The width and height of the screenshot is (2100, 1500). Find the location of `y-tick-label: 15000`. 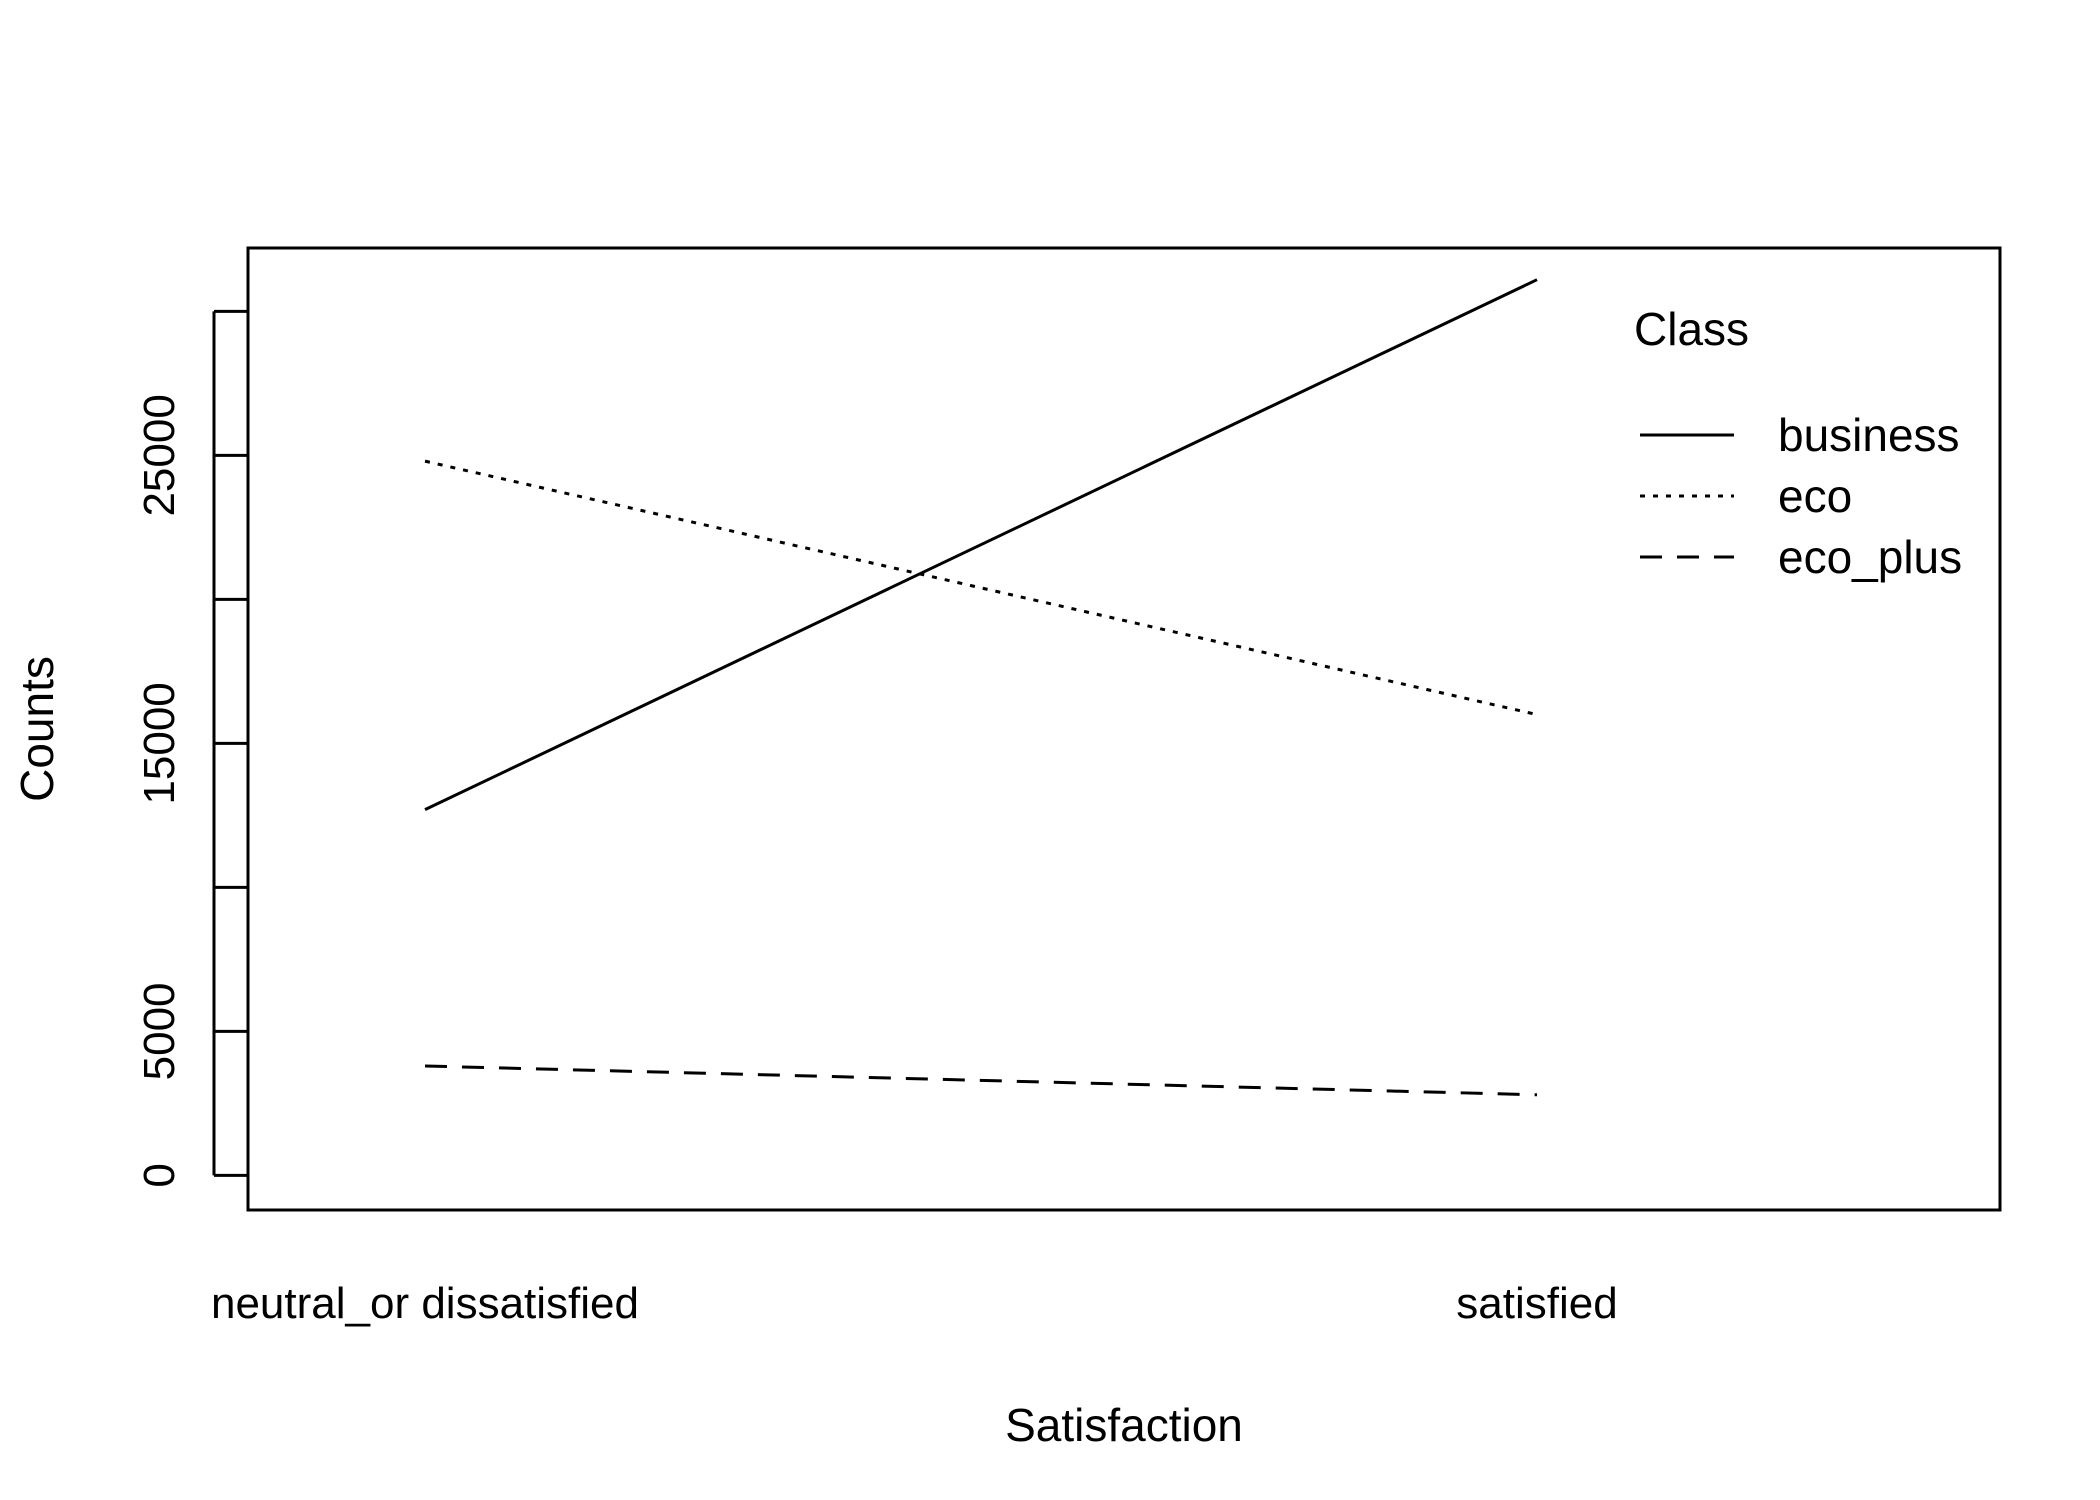

y-tick-label: 15000 is located at coordinates (159, 743).